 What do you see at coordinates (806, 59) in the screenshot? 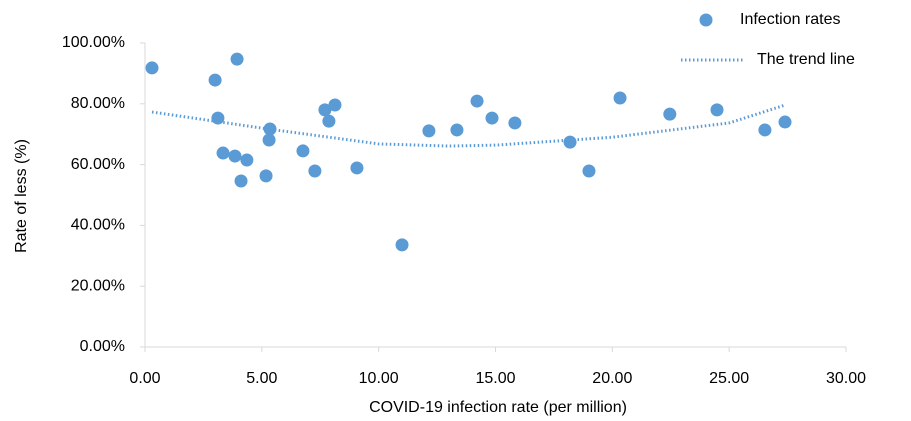
I see `legend-label: The trend line` at bounding box center [806, 59].